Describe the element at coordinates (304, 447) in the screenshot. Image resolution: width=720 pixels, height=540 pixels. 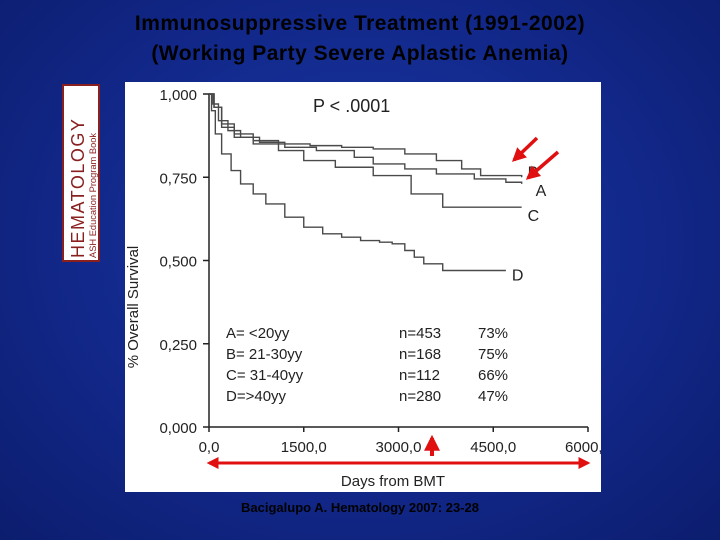
I see `x-tick-label: 1500,0` at that location.